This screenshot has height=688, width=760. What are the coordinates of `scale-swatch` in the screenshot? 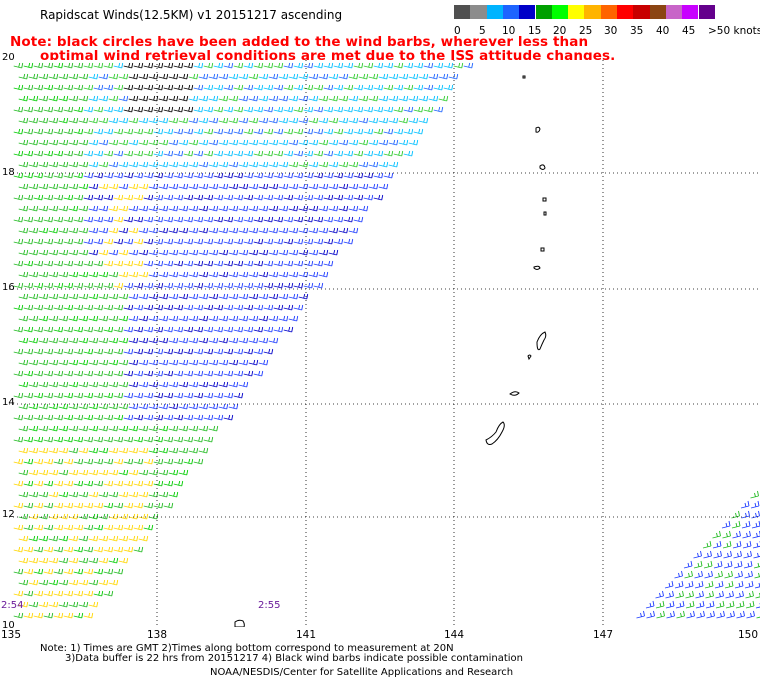 It's located at (690, 12).